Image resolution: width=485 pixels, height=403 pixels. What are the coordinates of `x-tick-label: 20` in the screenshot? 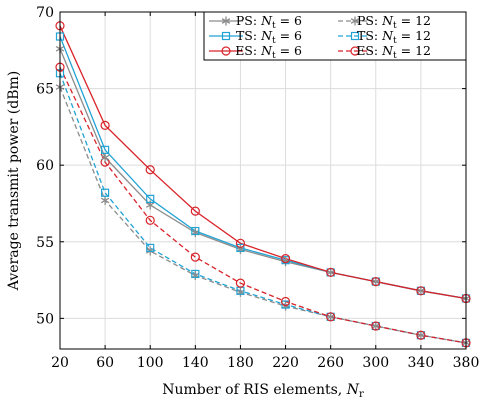 It's located at (60, 363).